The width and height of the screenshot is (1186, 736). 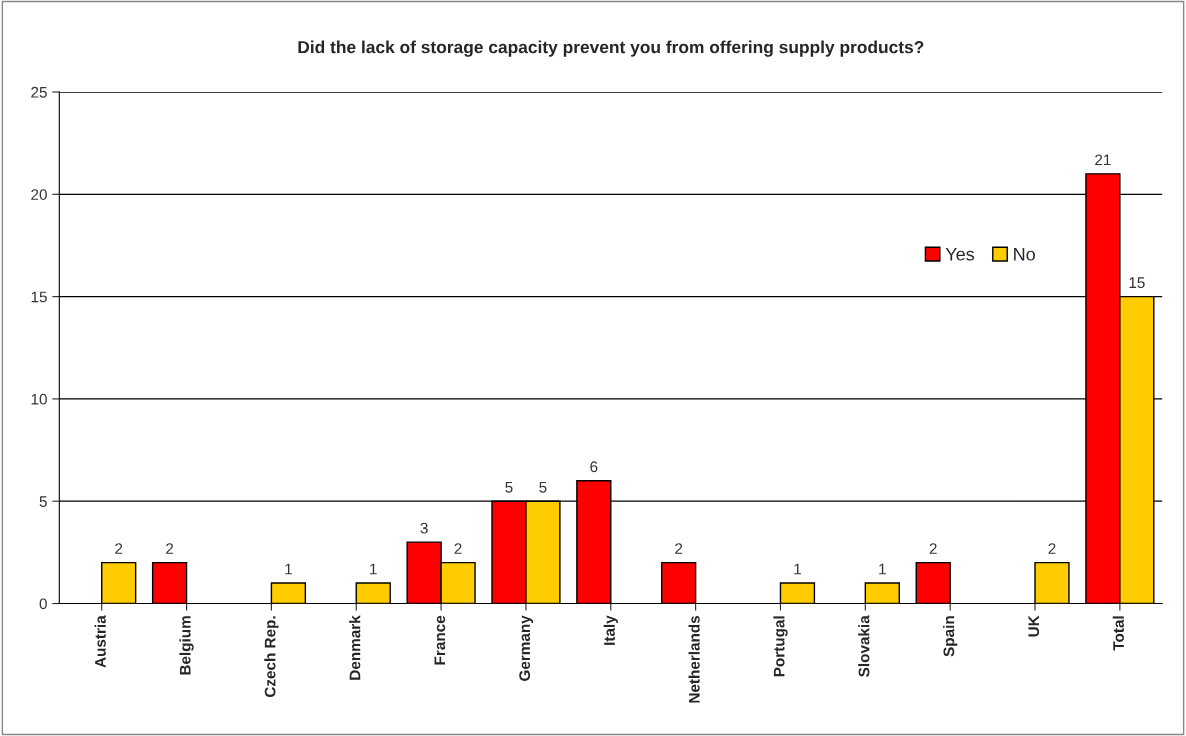 I want to click on y-tick-label: 5, so click(x=43, y=501).